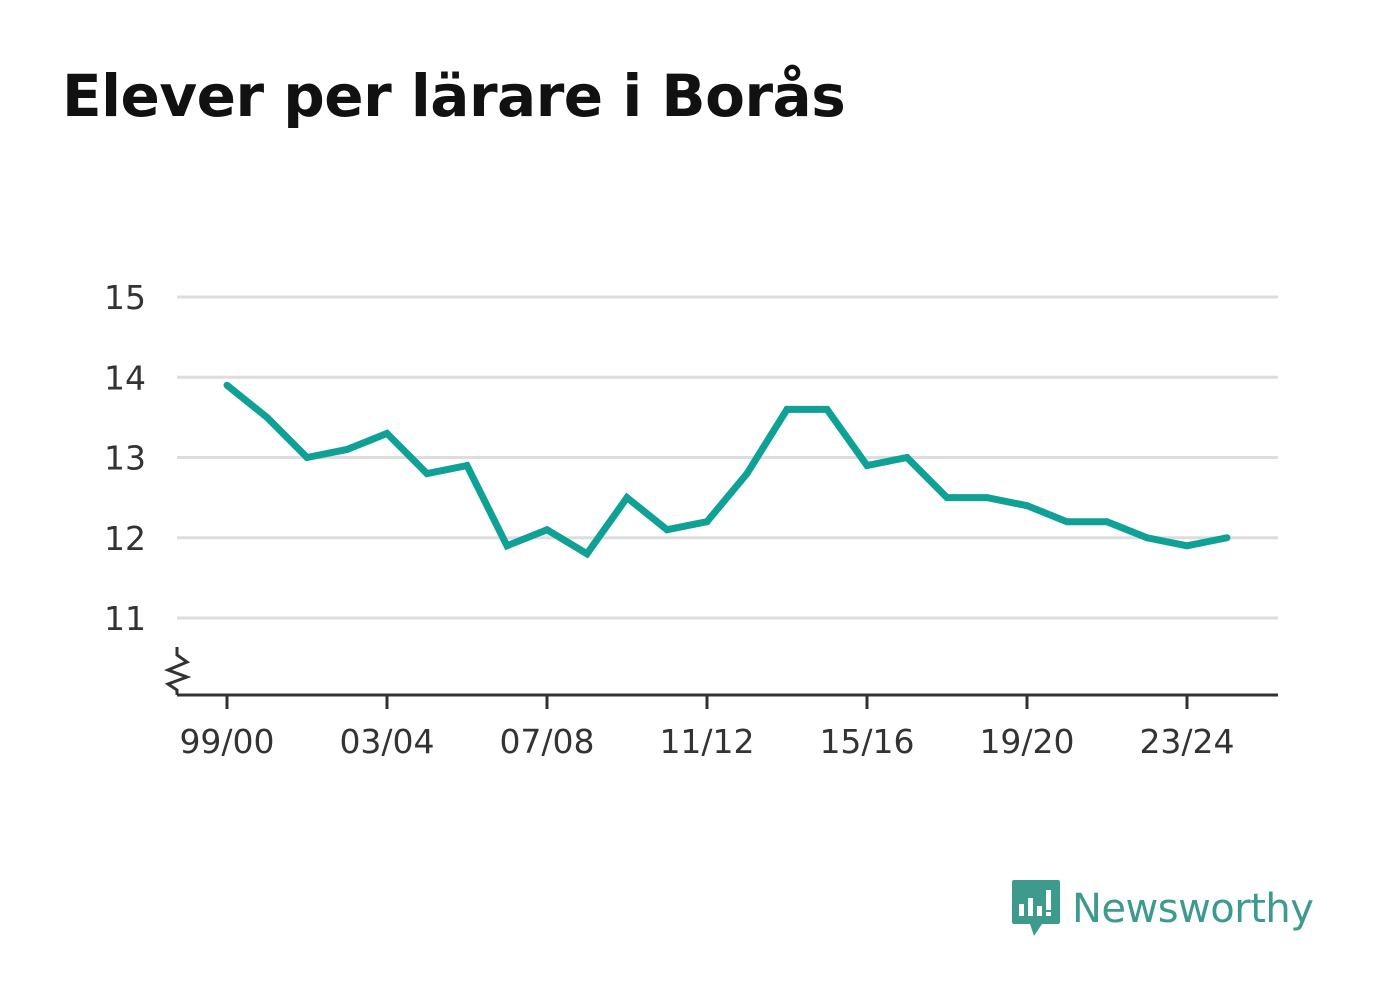  Describe the element at coordinates (827, 409) in the screenshot. I see `data-point-14/15` at that location.